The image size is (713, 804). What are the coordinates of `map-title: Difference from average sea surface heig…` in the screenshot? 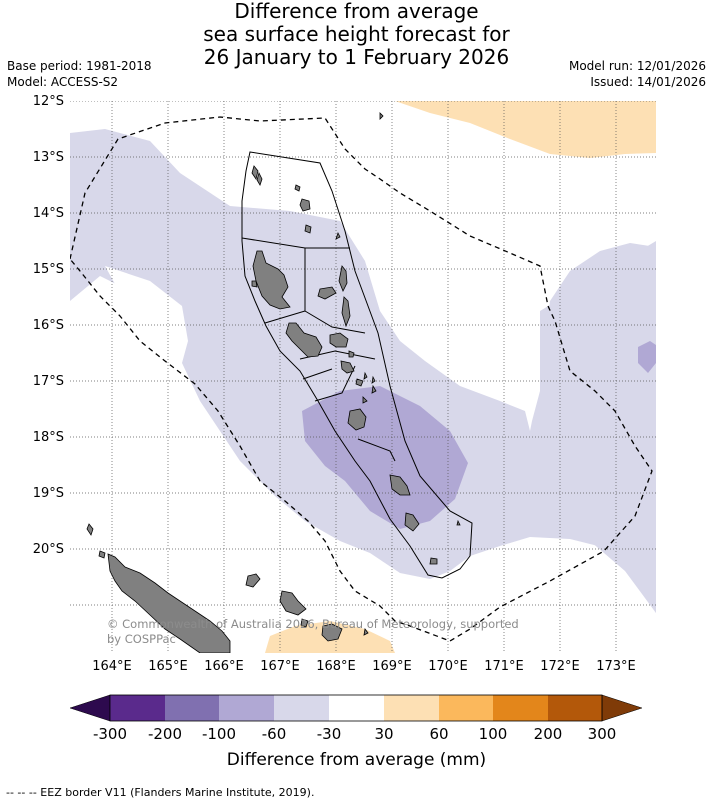 It's located at (356, 34).